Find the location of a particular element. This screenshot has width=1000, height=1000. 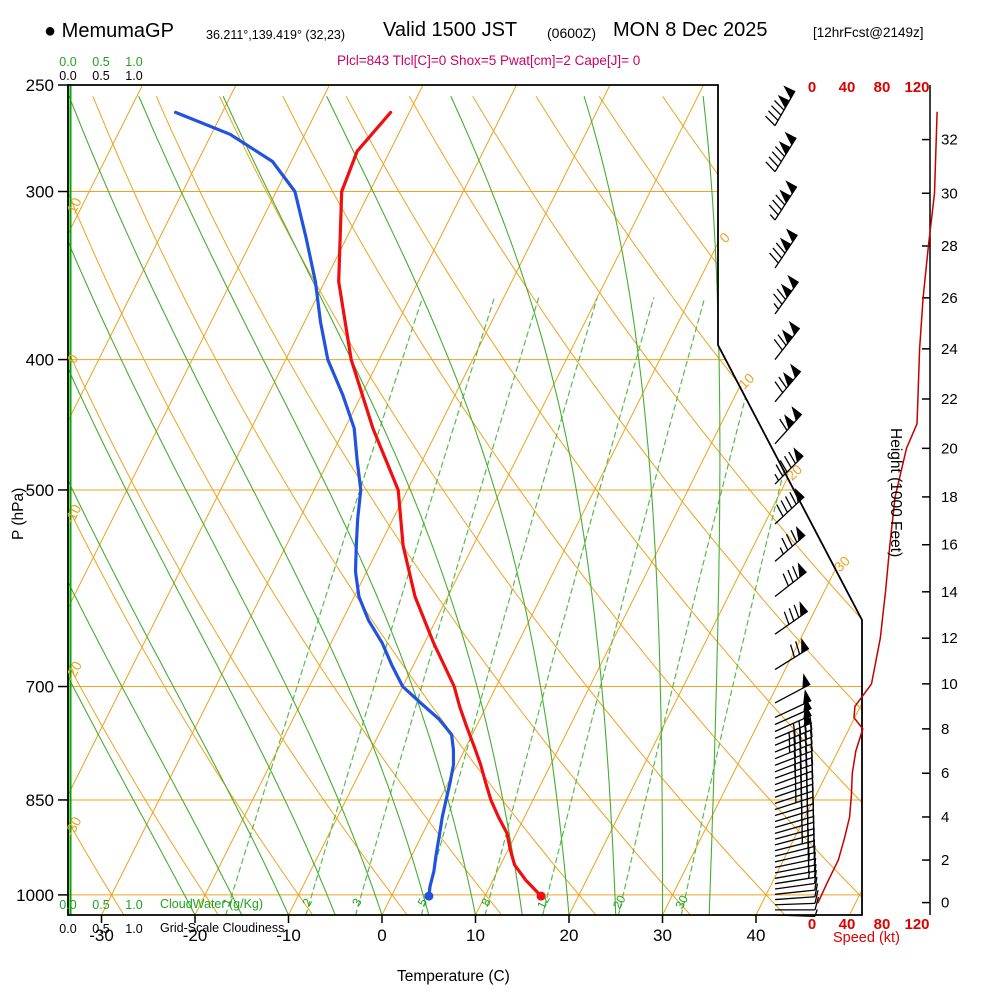

speed-axis-labels: 0 0 40 40 80 80 120 120 is located at coordinates (869, 506).